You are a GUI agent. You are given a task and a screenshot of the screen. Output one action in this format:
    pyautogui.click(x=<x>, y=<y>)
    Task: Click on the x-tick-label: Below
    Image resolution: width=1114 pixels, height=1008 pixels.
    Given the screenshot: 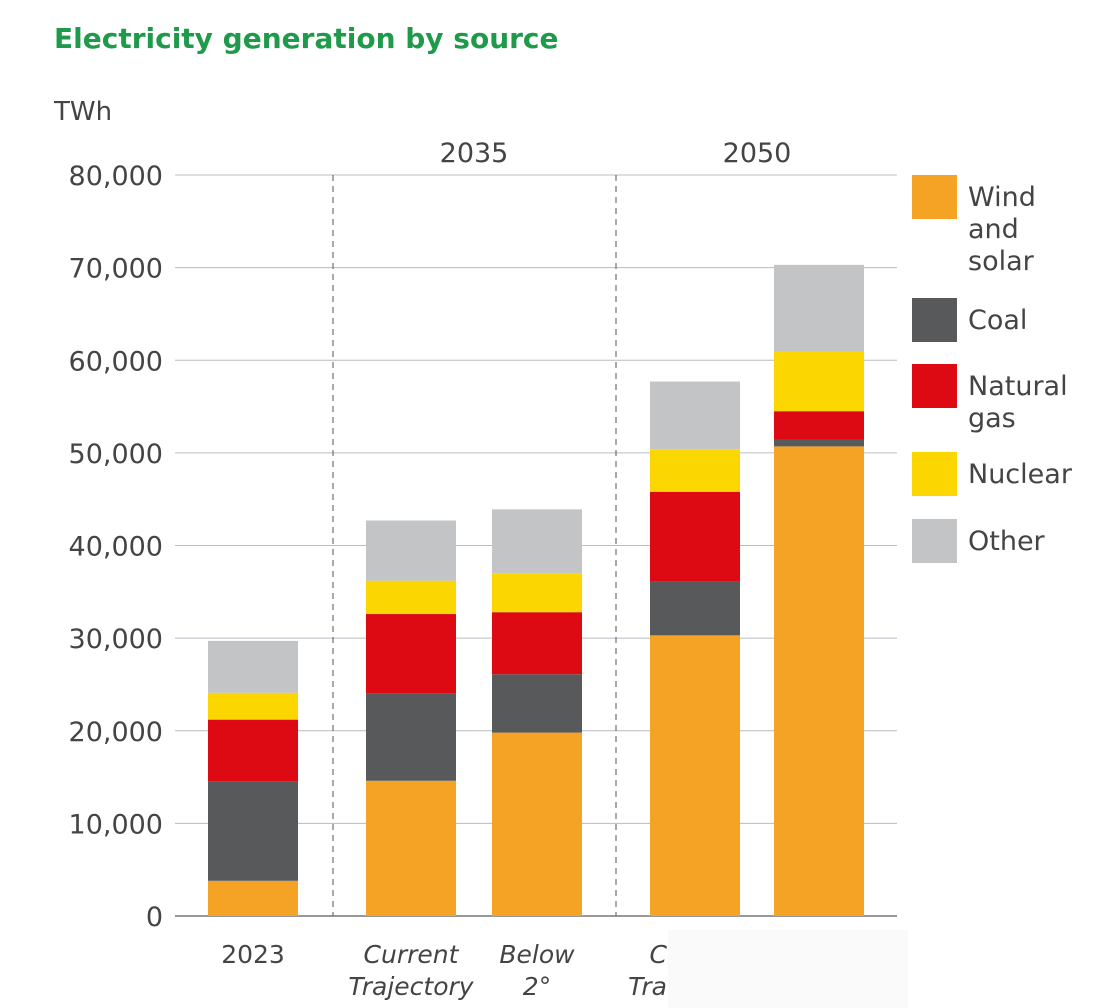 What is the action you would take?
    pyautogui.click(x=537, y=954)
    